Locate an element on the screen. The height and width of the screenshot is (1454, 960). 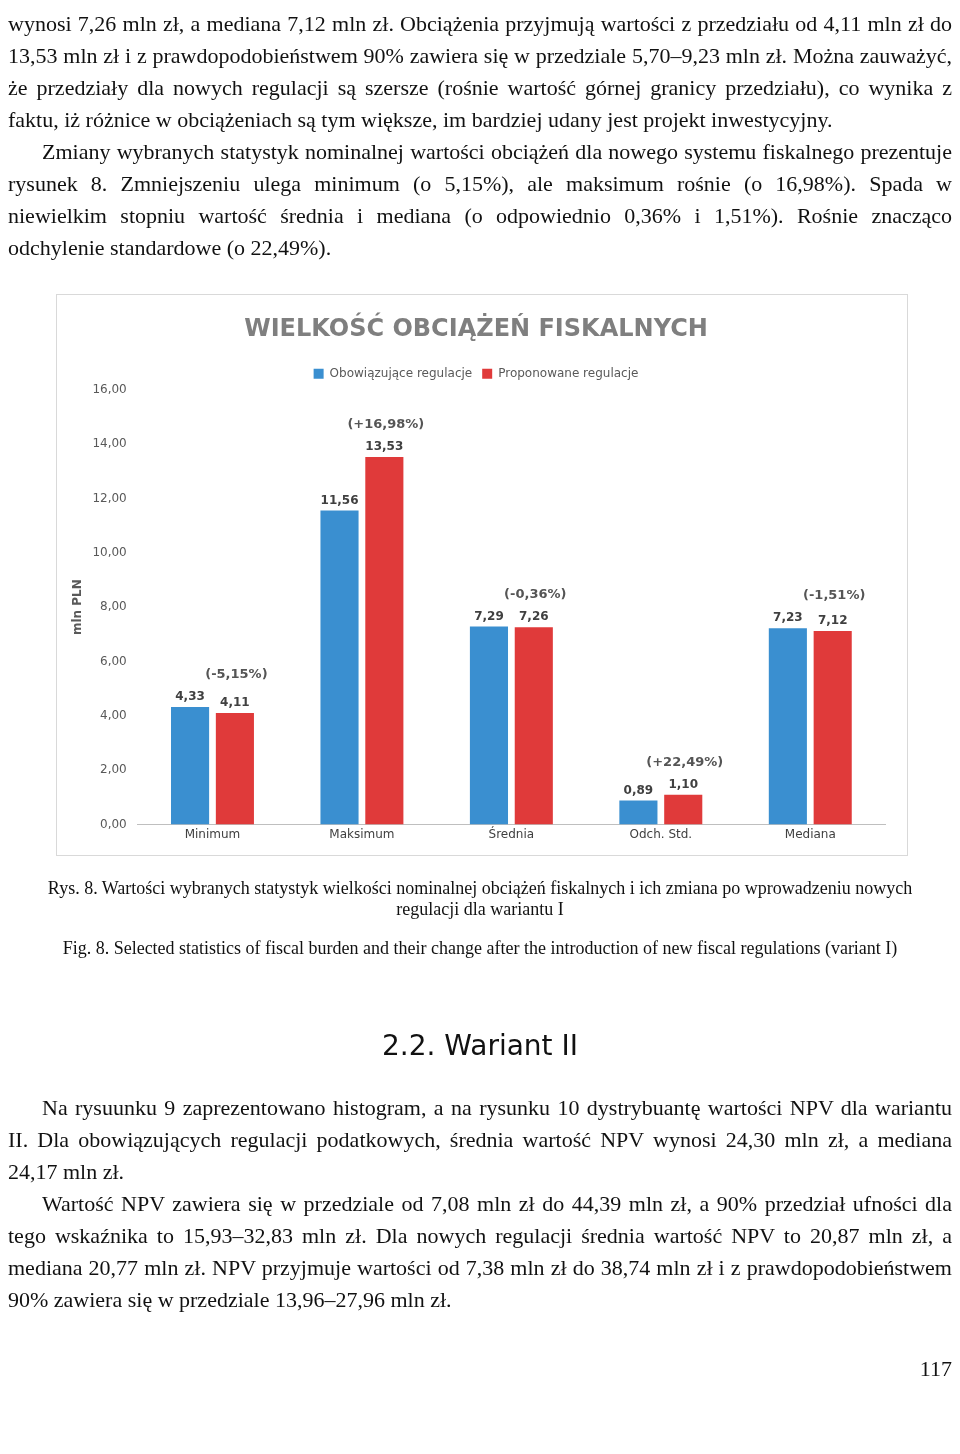
x-tick-label: Minimum is located at coordinates (212, 833).